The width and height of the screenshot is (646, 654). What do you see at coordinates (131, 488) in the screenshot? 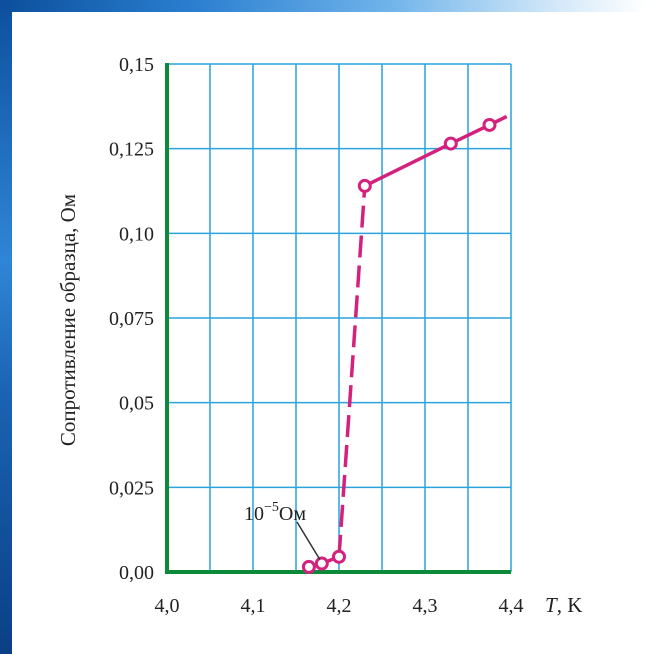
I see `y-tick-label: 0,025` at bounding box center [131, 488].